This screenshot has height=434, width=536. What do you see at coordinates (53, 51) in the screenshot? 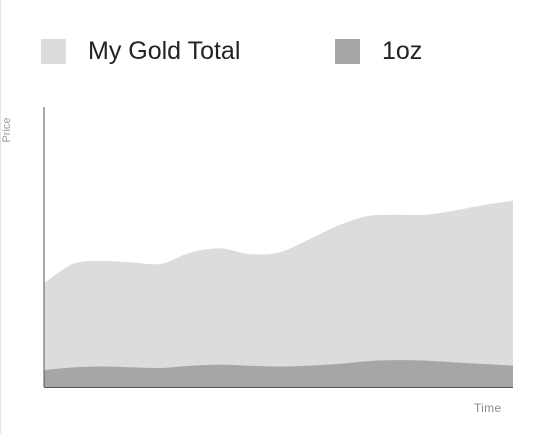
I see `legend-swatch-my-gold-total` at bounding box center [53, 51].